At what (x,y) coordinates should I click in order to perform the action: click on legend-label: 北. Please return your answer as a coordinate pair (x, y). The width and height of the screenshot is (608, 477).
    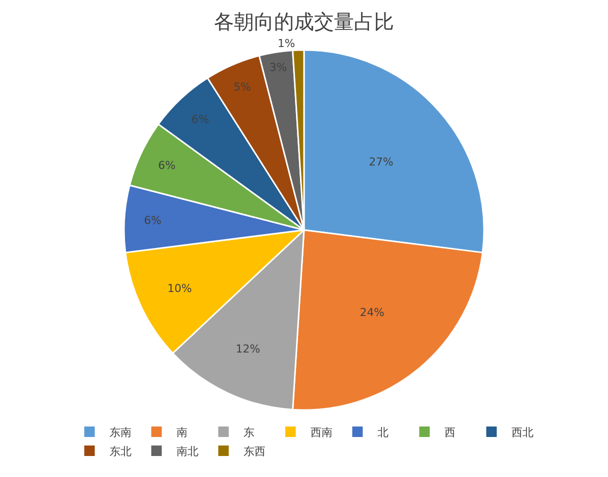
    Looking at the image, I should click on (383, 432).